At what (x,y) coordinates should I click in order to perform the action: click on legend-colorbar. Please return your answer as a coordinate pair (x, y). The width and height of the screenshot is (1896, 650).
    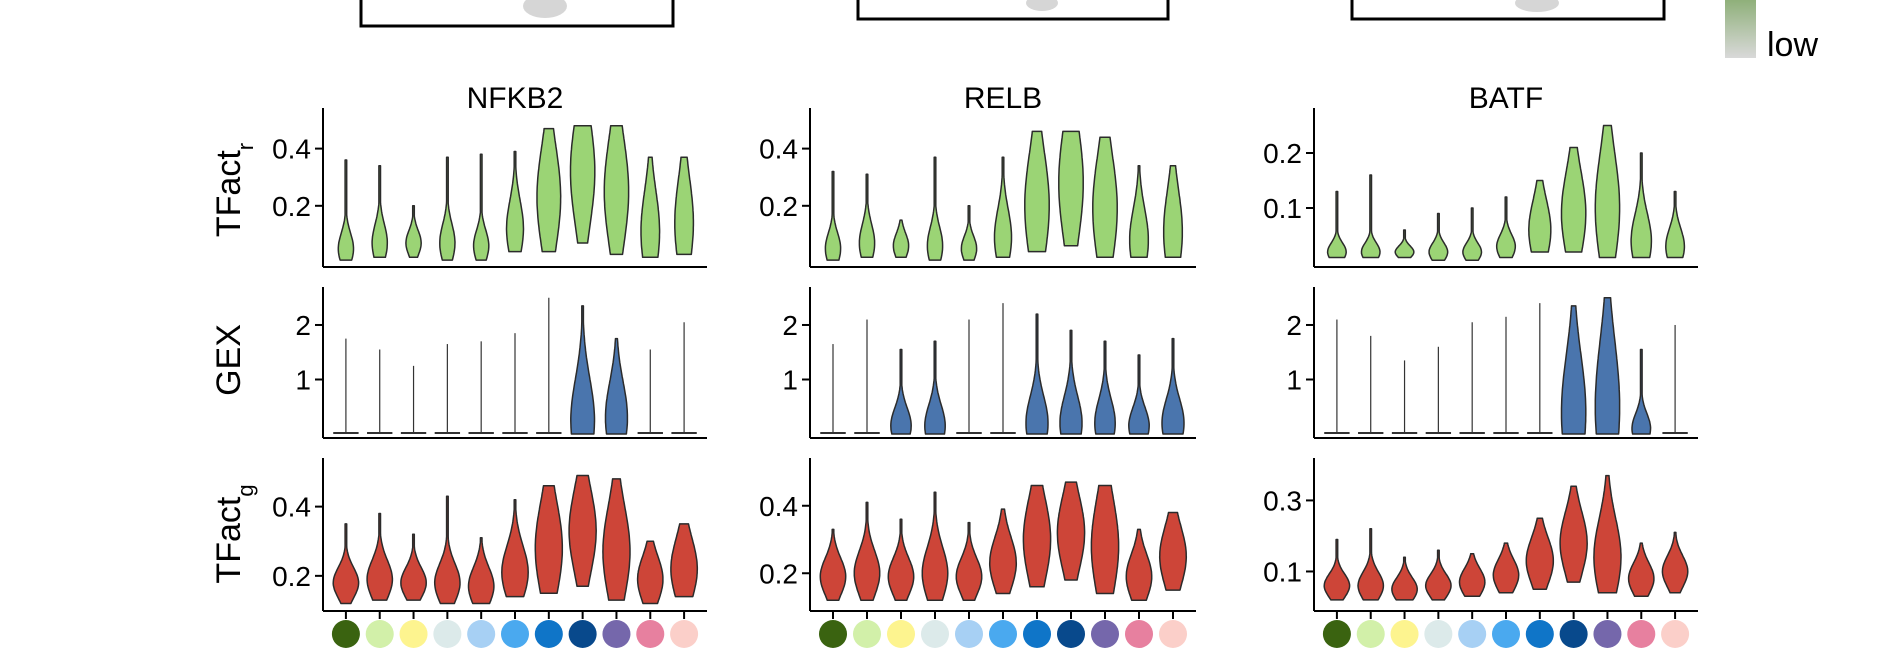
    Looking at the image, I should click on (1740, 29).